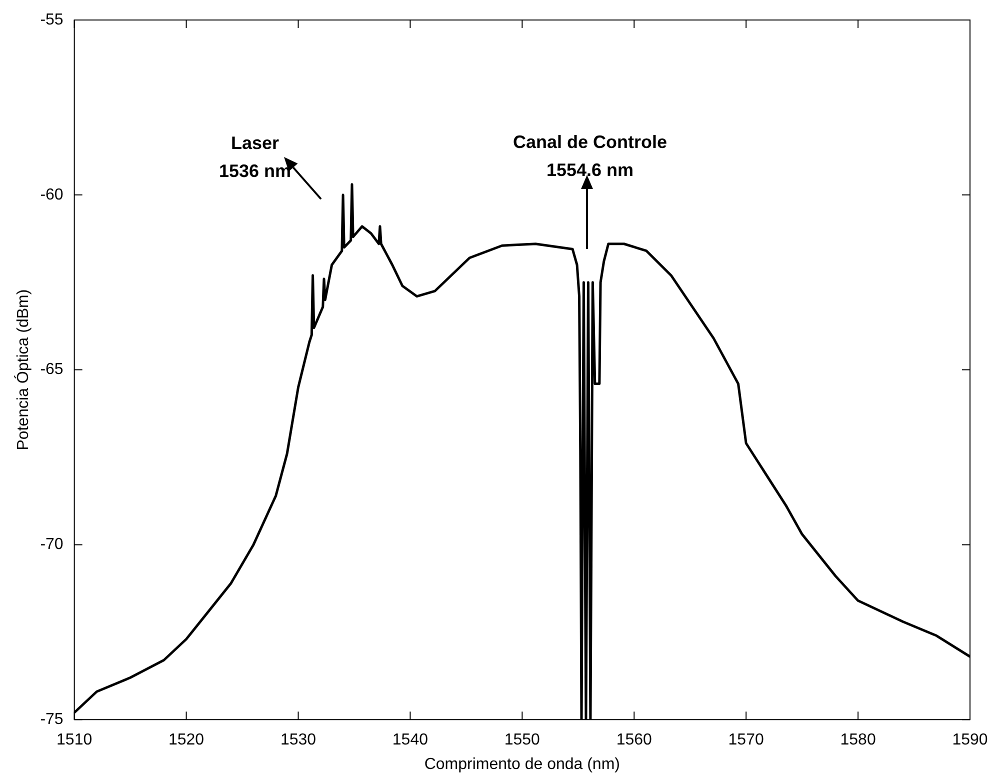  I want to click on x-tick-label: 1550, so click(522, 740).